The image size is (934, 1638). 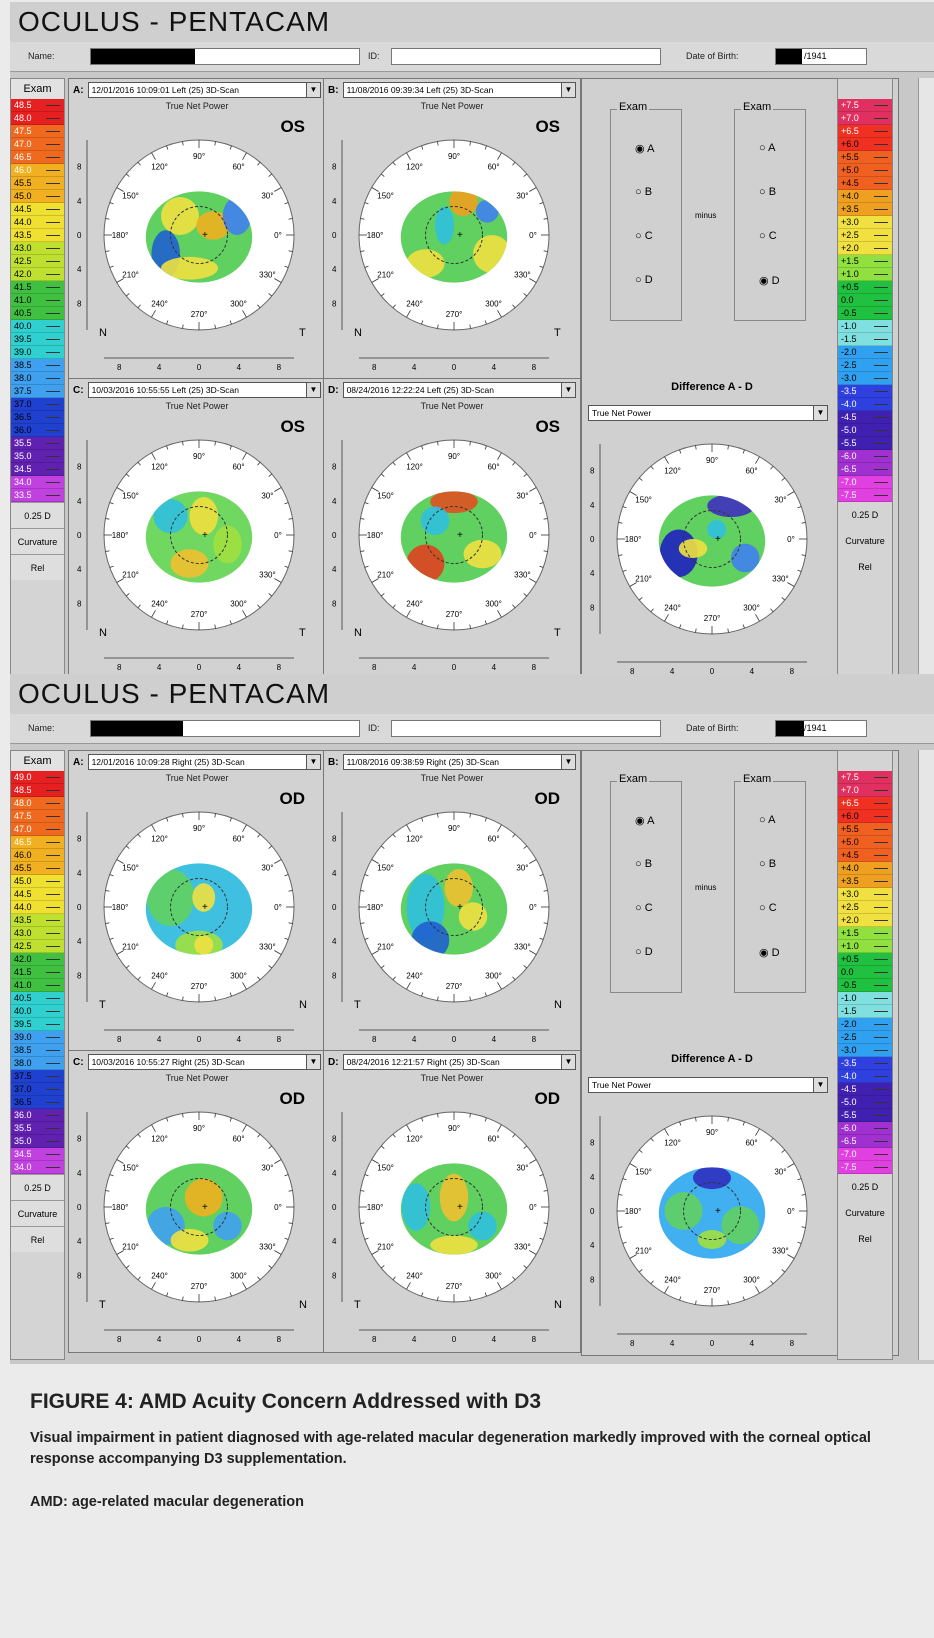 I want to click on angle-label: 60°, so click(x=238, y=467).